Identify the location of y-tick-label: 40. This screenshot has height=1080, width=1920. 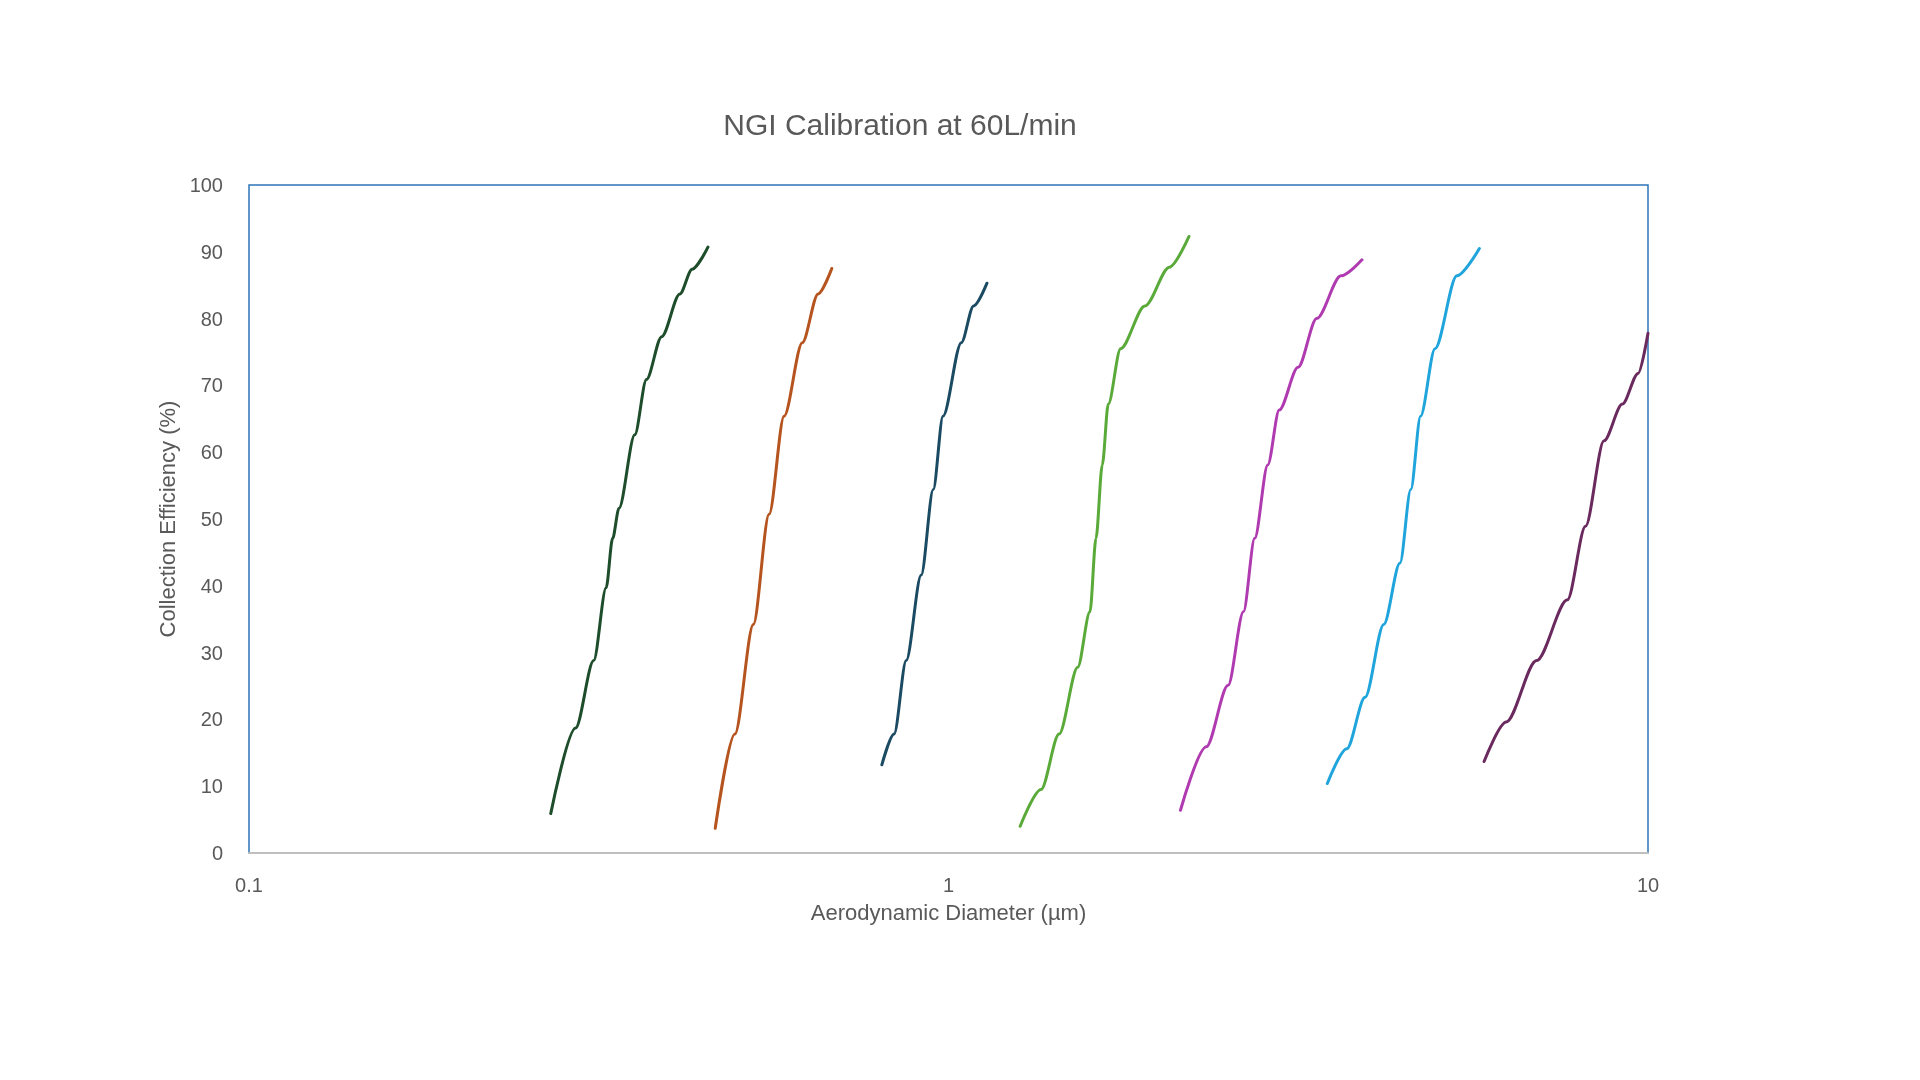
(211, 585).